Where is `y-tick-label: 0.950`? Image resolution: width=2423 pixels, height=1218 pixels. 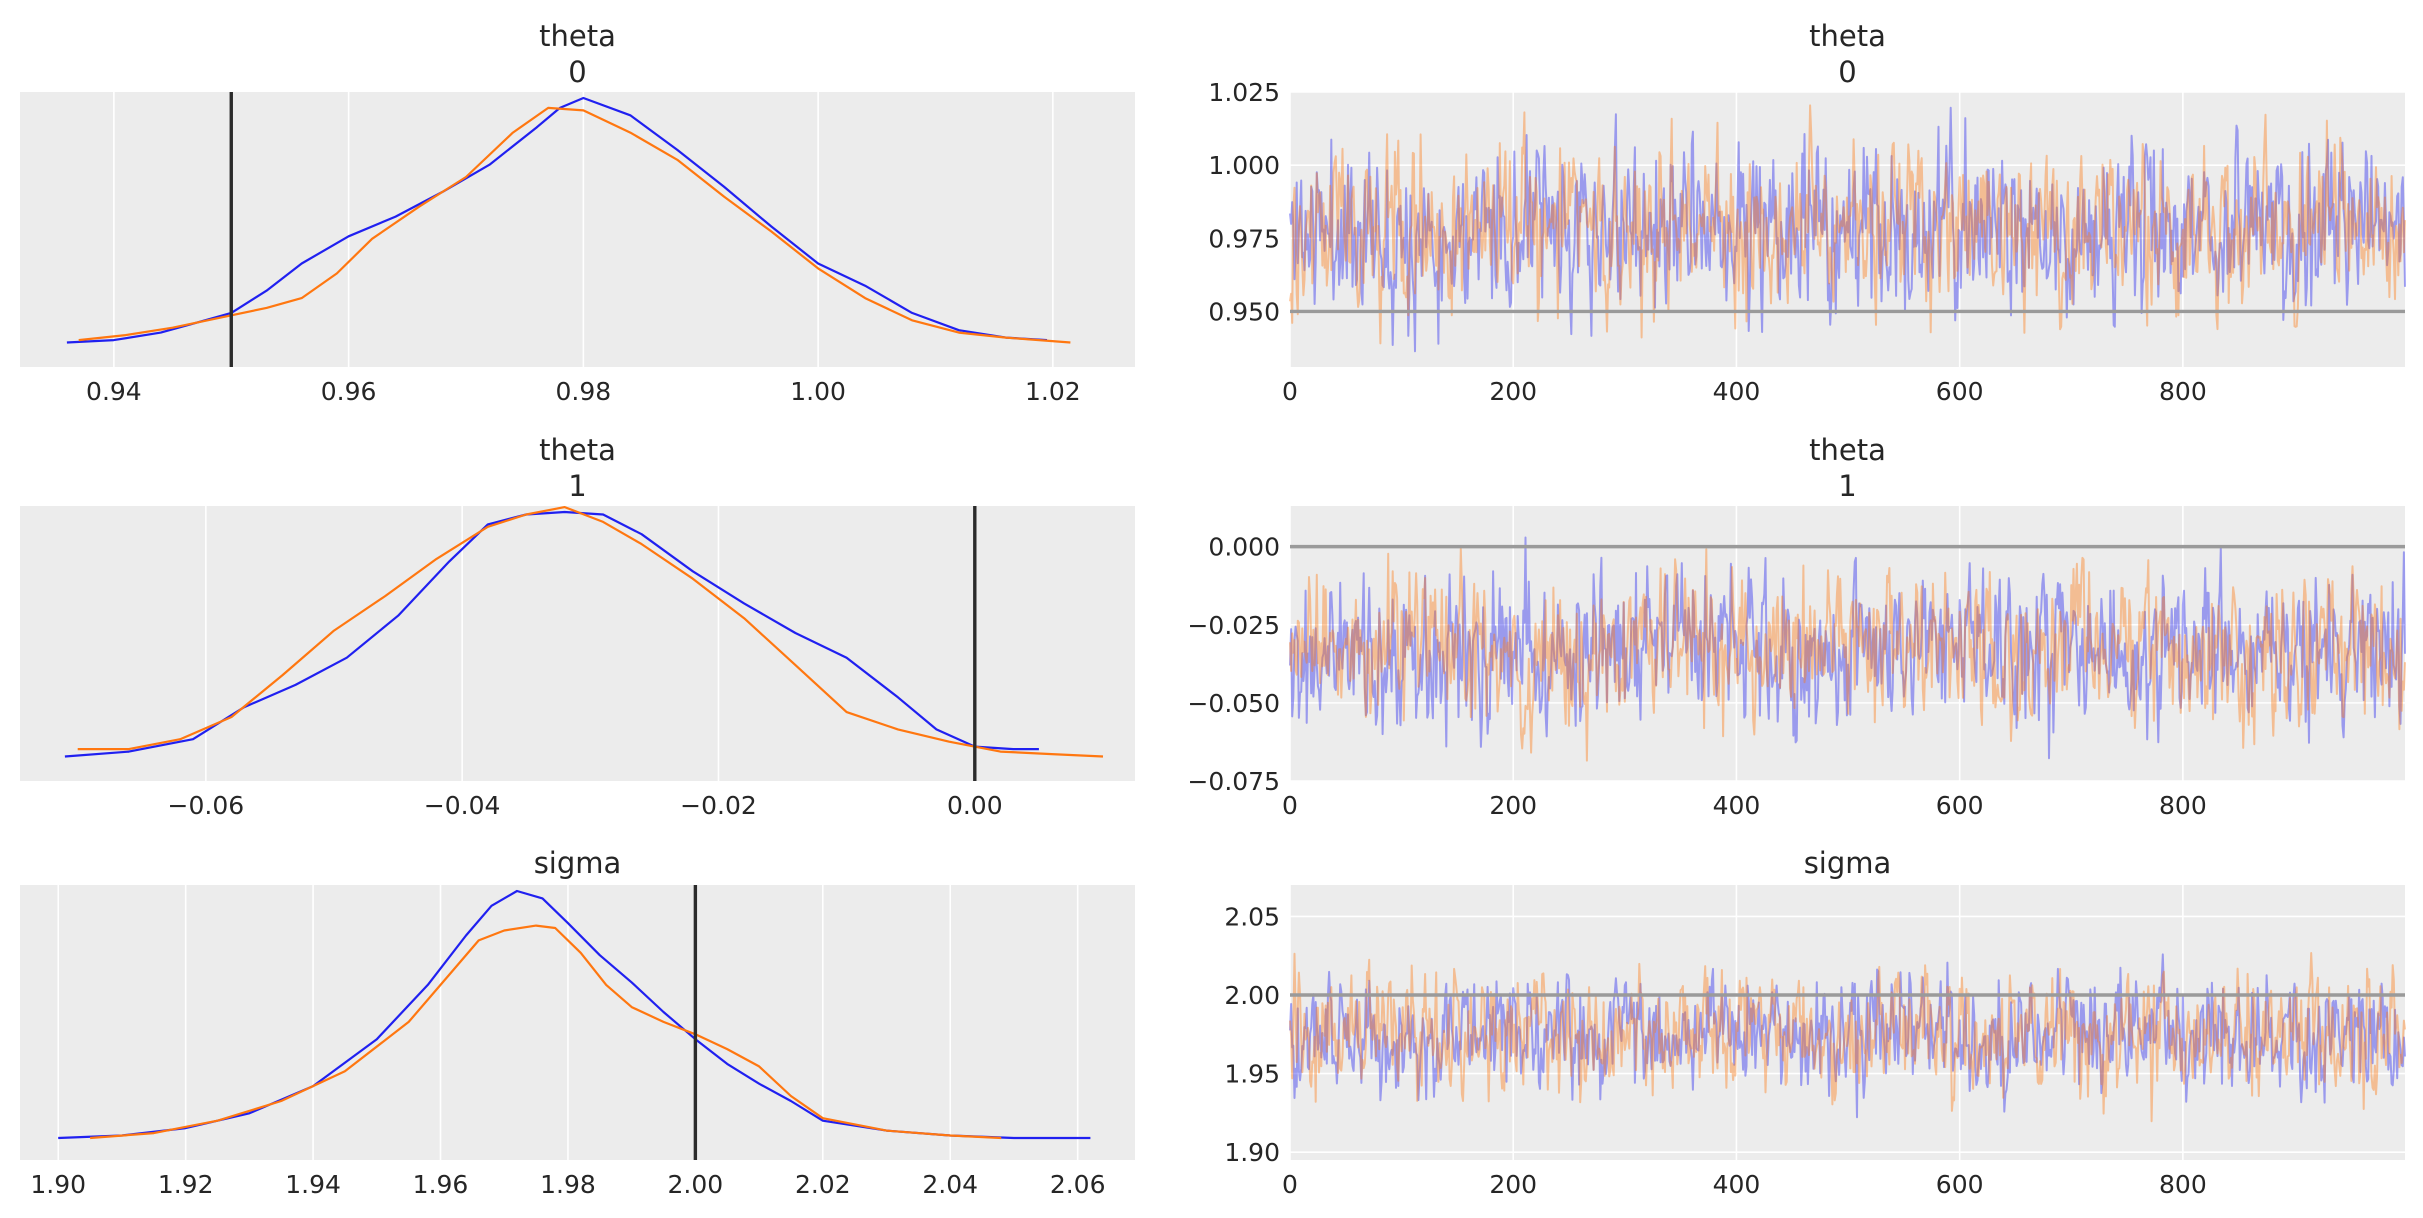
y-tick-label: 0.950 is located at coordinates (1244, 311).